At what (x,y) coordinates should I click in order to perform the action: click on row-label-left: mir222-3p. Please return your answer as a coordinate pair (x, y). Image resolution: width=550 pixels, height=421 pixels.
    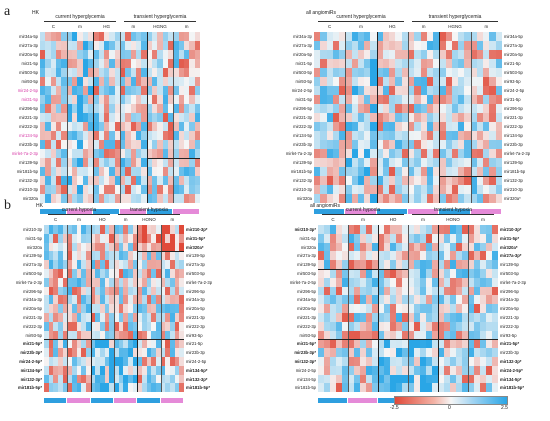
    Looking at the image, I should click on (28, 126).